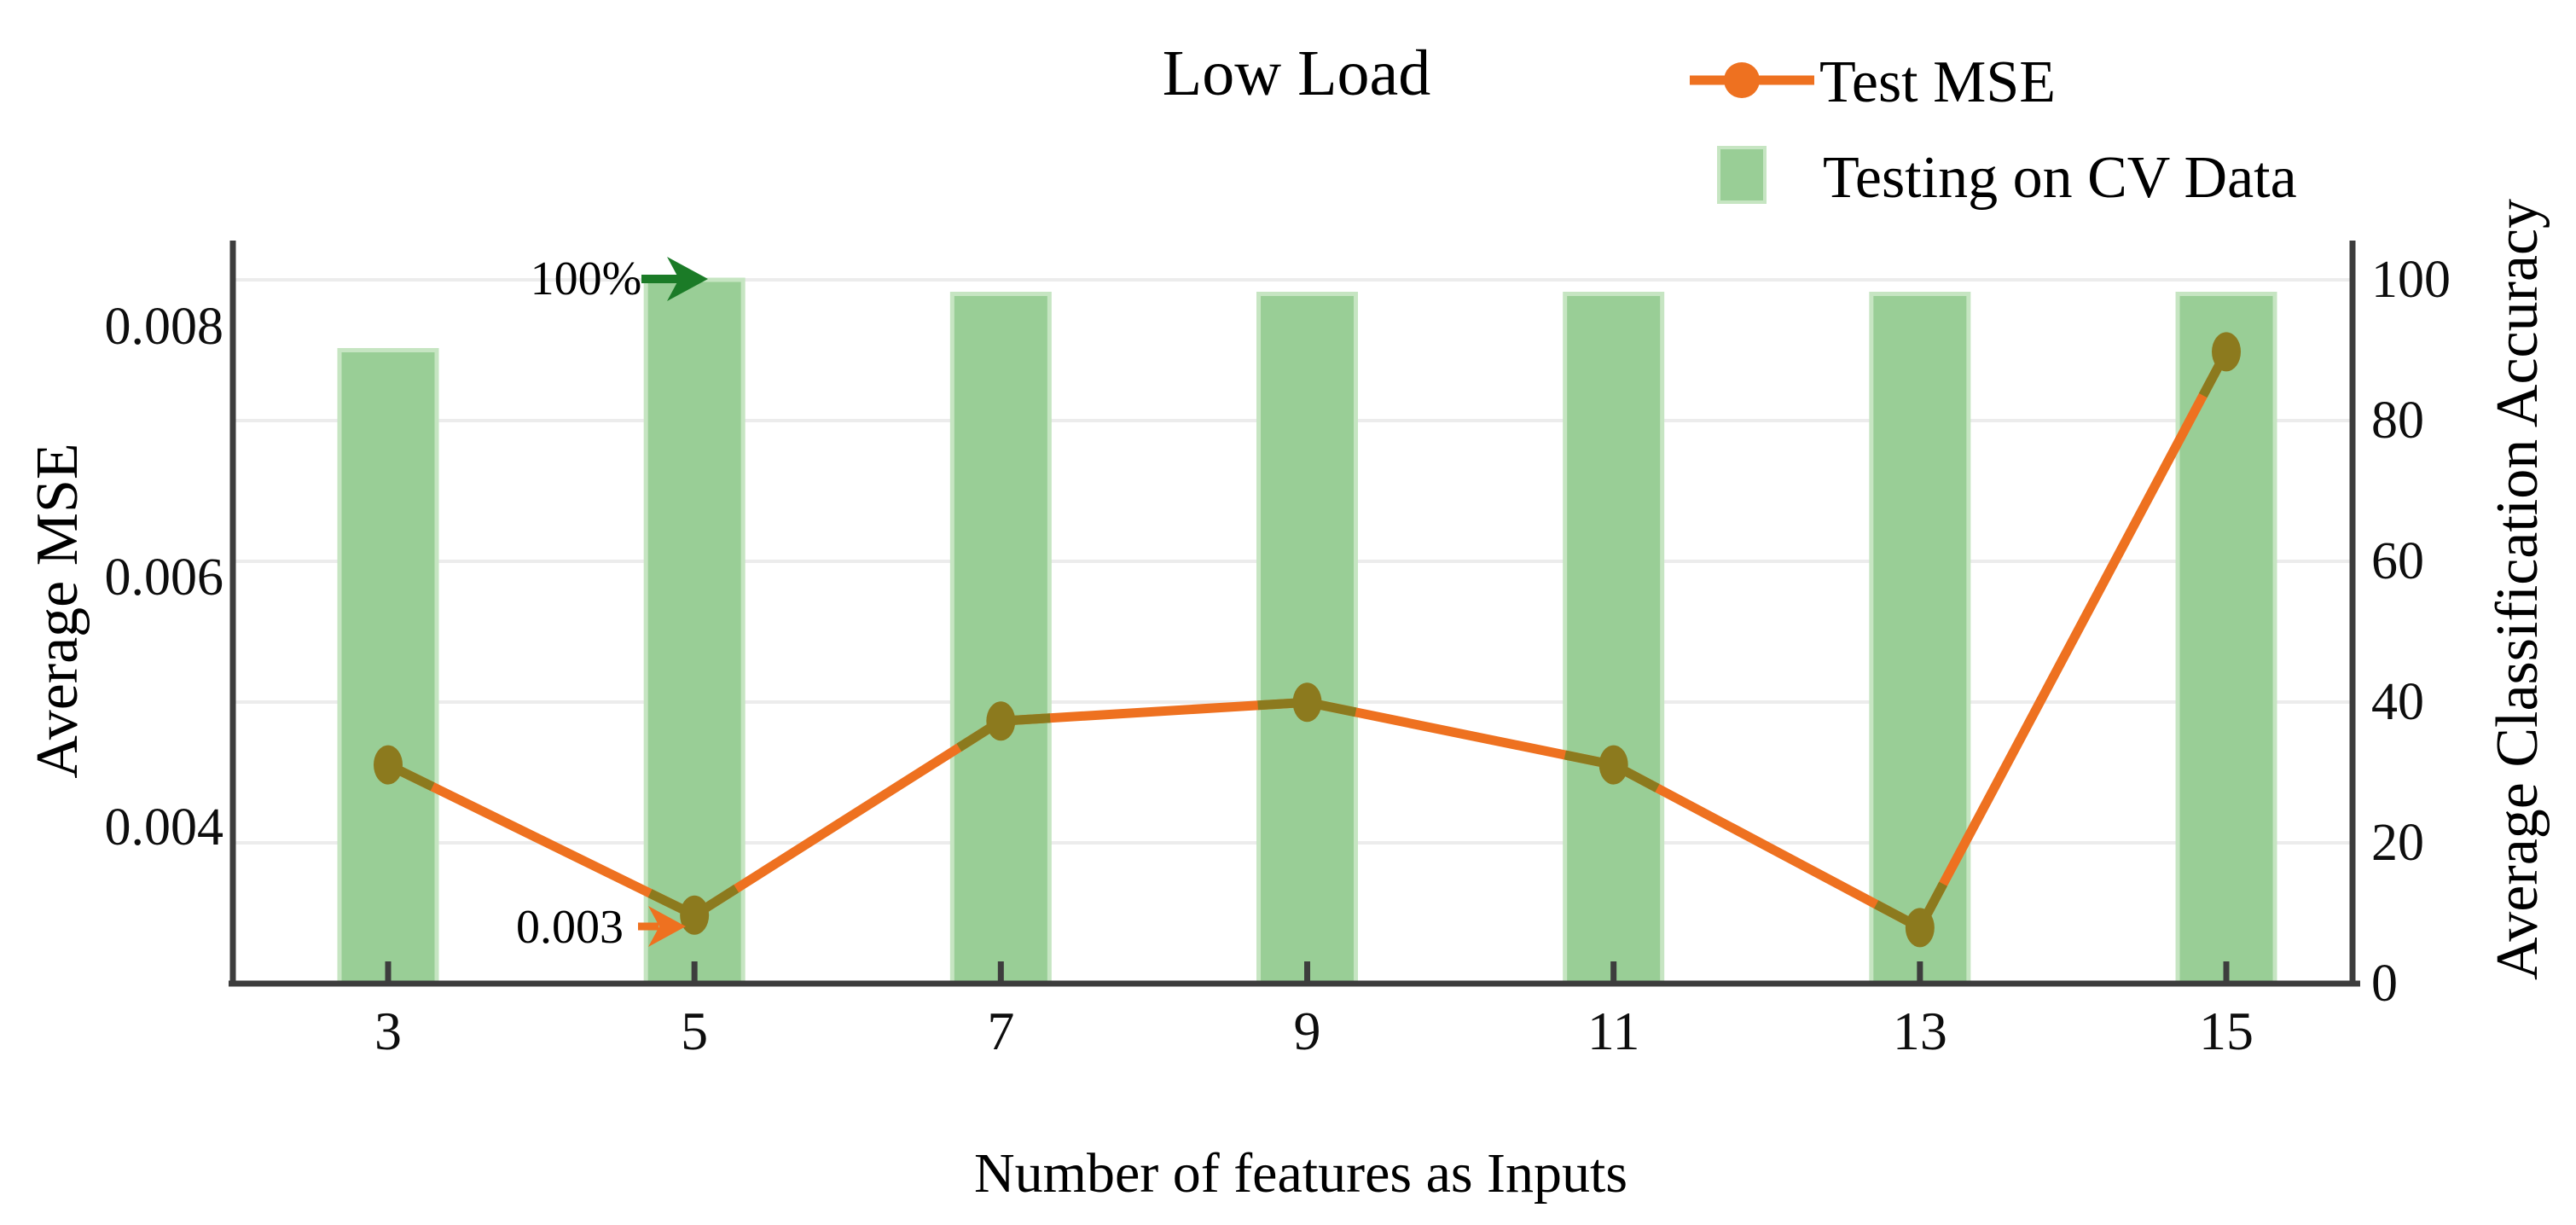 This screenshot has height=1225, width=2576. I want to click on x-tick-9: 9, so click(1307, 1031).